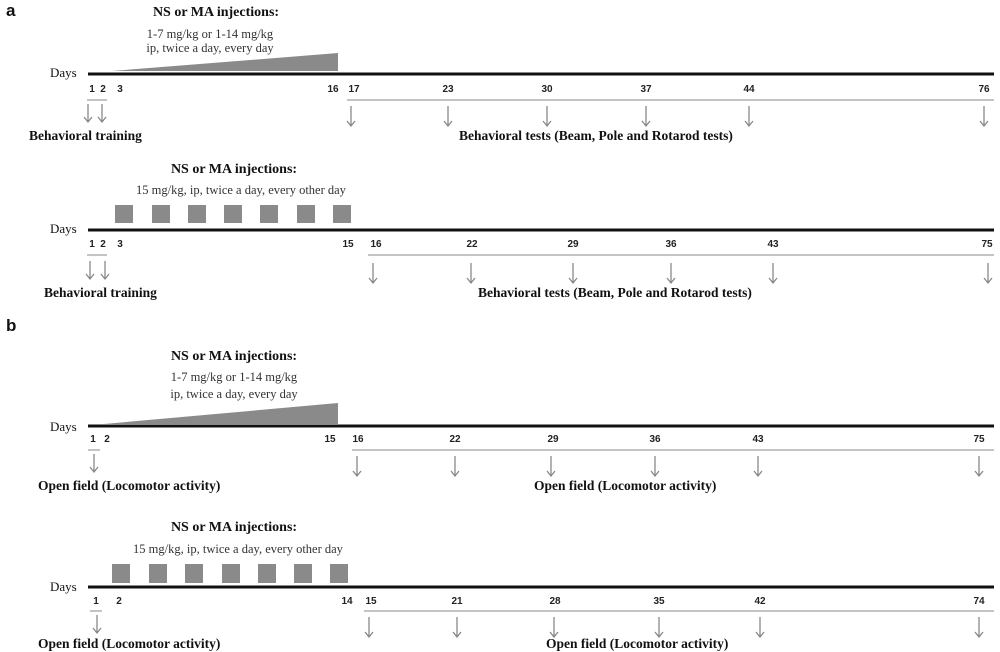 The width and height of the screenshot is (1000, 652). I want to click on day-tick: 44, so click(749, 89).